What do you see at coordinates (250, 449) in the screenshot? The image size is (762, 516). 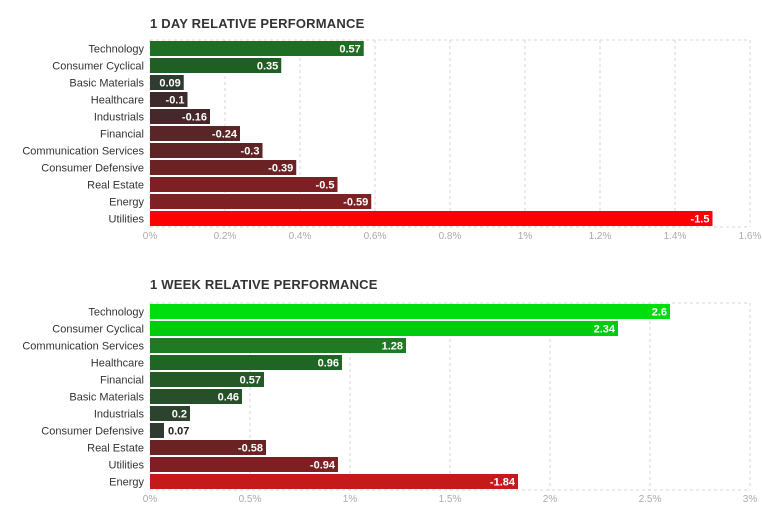 I see `value-label: -0.58` at bounding box center [250, 449].